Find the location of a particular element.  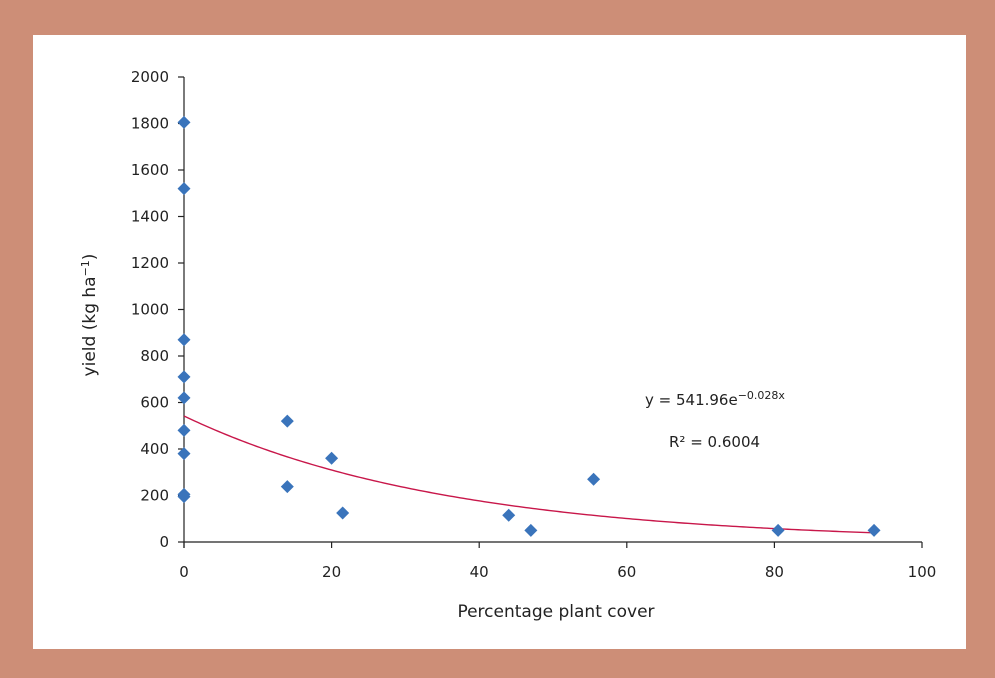

y-tick-label: 1400 is located at coordinates (150, 217).